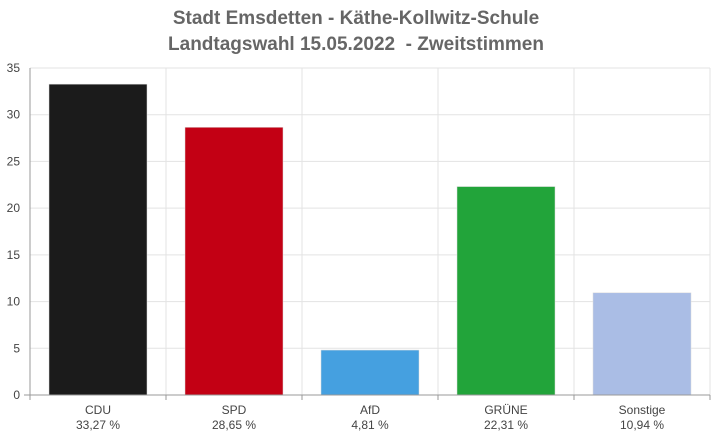 The image size is (712, 442). I want to click on y-tick-label: 35, so click(14, 68).